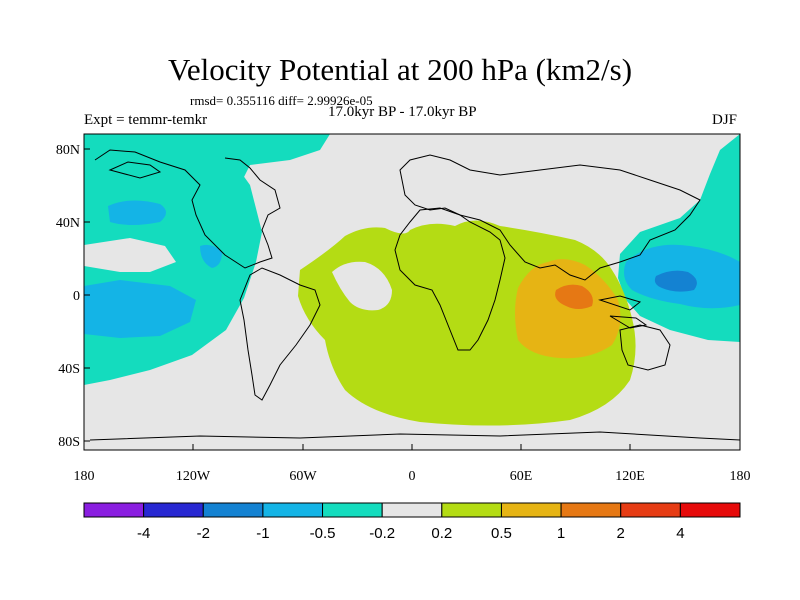  Describe the element at coordinates (402, 112) in the screenshot. I see `time-subtitle: 17.0kyr BP - 17.0kyr BP` at that location.